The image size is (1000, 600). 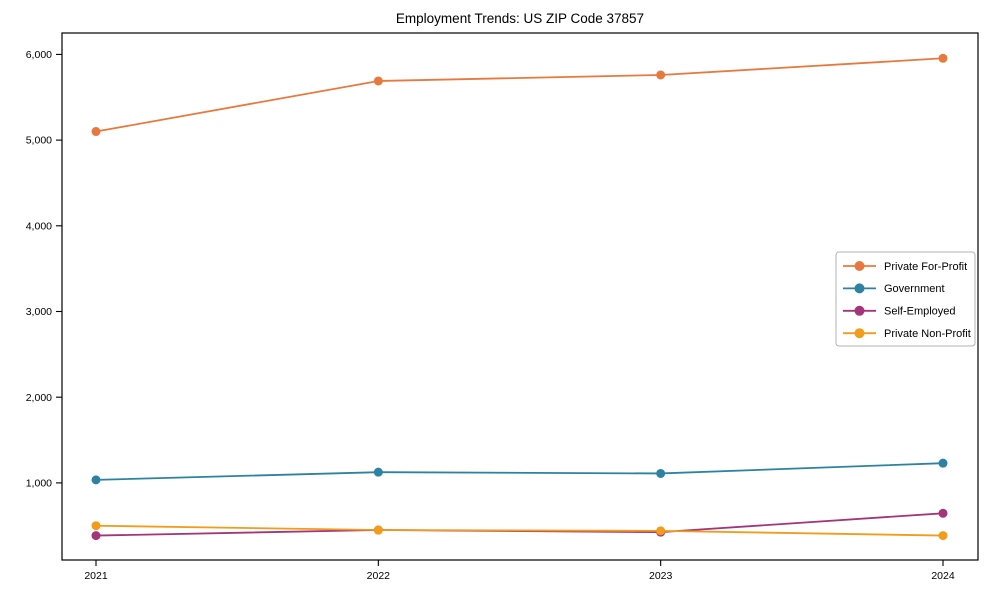 What do you see at coordinates (96, 536) in the screenshot?
I see `data-point-self-employed-2021` at bounding box center [96, 536].